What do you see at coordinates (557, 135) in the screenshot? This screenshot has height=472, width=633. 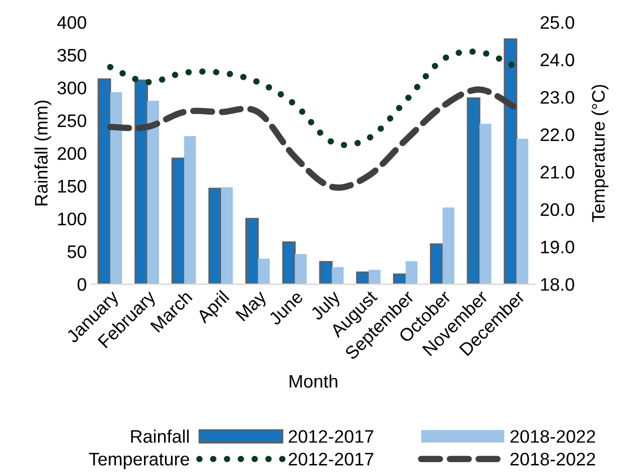 I see `y2-tick-label: 22.0` at bounding box center [557, 135].